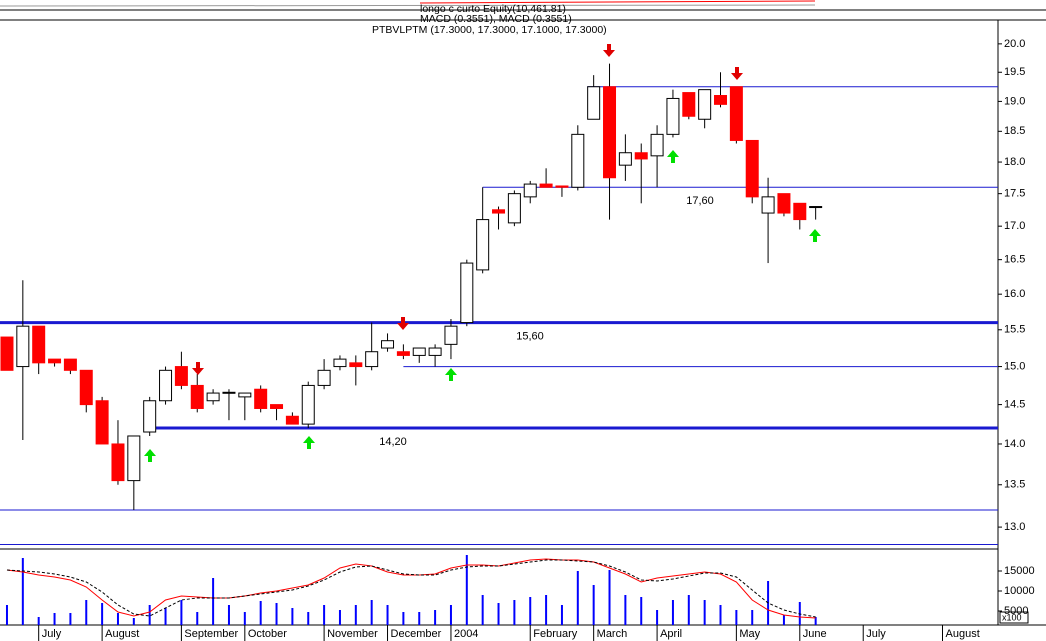 This screenshot has width=1046, height=641. What do you see at coordinates (1016, 611) in the screenshot?
I see `volume-tick-label: 5000` at bounding box center [1016, 611].